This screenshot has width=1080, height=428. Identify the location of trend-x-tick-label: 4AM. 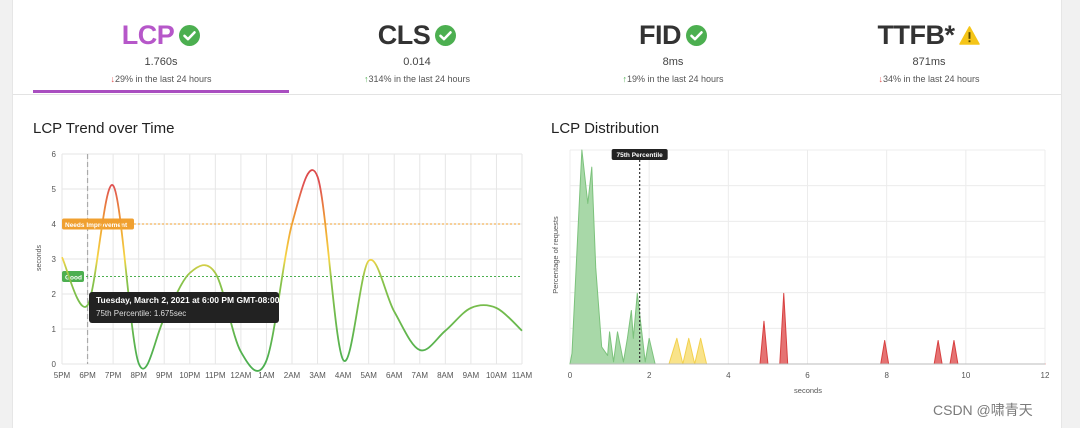
(343, 375).